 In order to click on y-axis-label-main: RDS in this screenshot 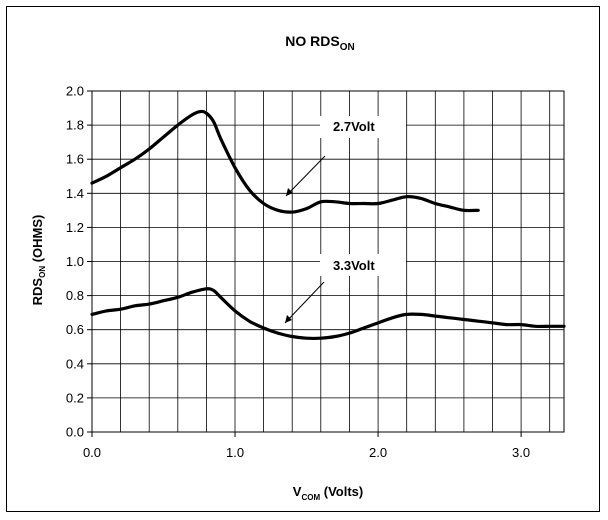, I will do `click(37, 292)`.